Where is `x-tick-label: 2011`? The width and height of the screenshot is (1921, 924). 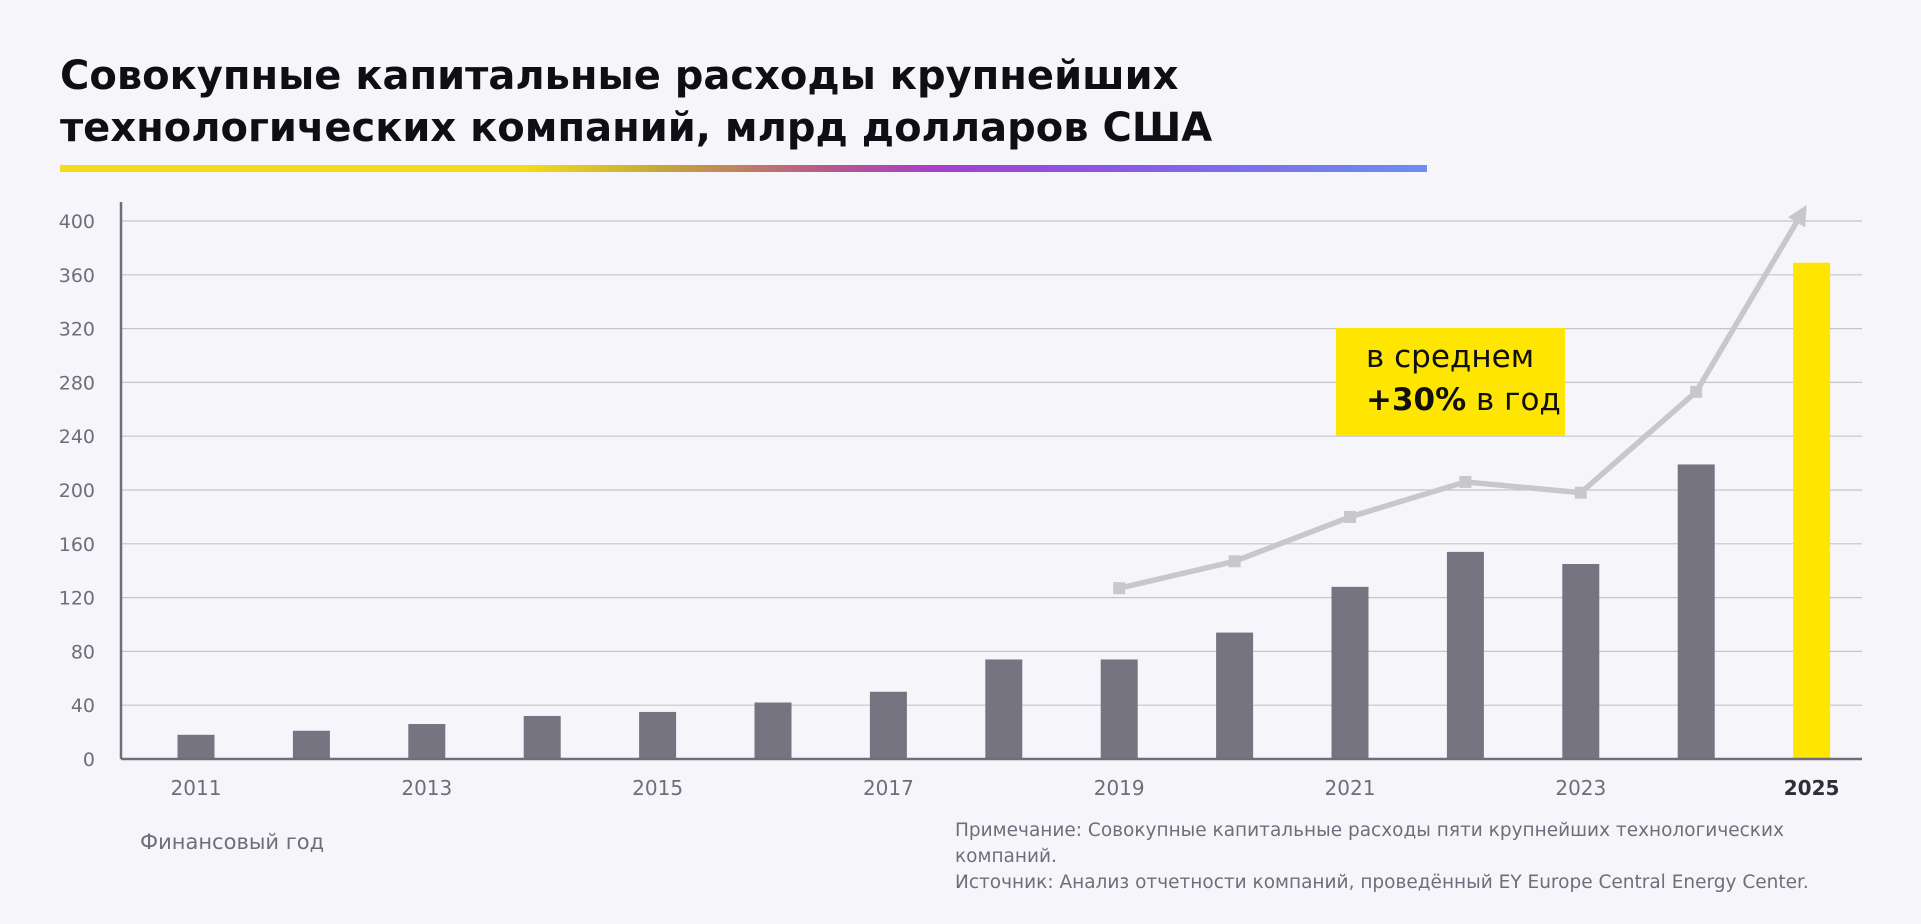
x-tick-label: 2011 is located at coordinates (196, 788).